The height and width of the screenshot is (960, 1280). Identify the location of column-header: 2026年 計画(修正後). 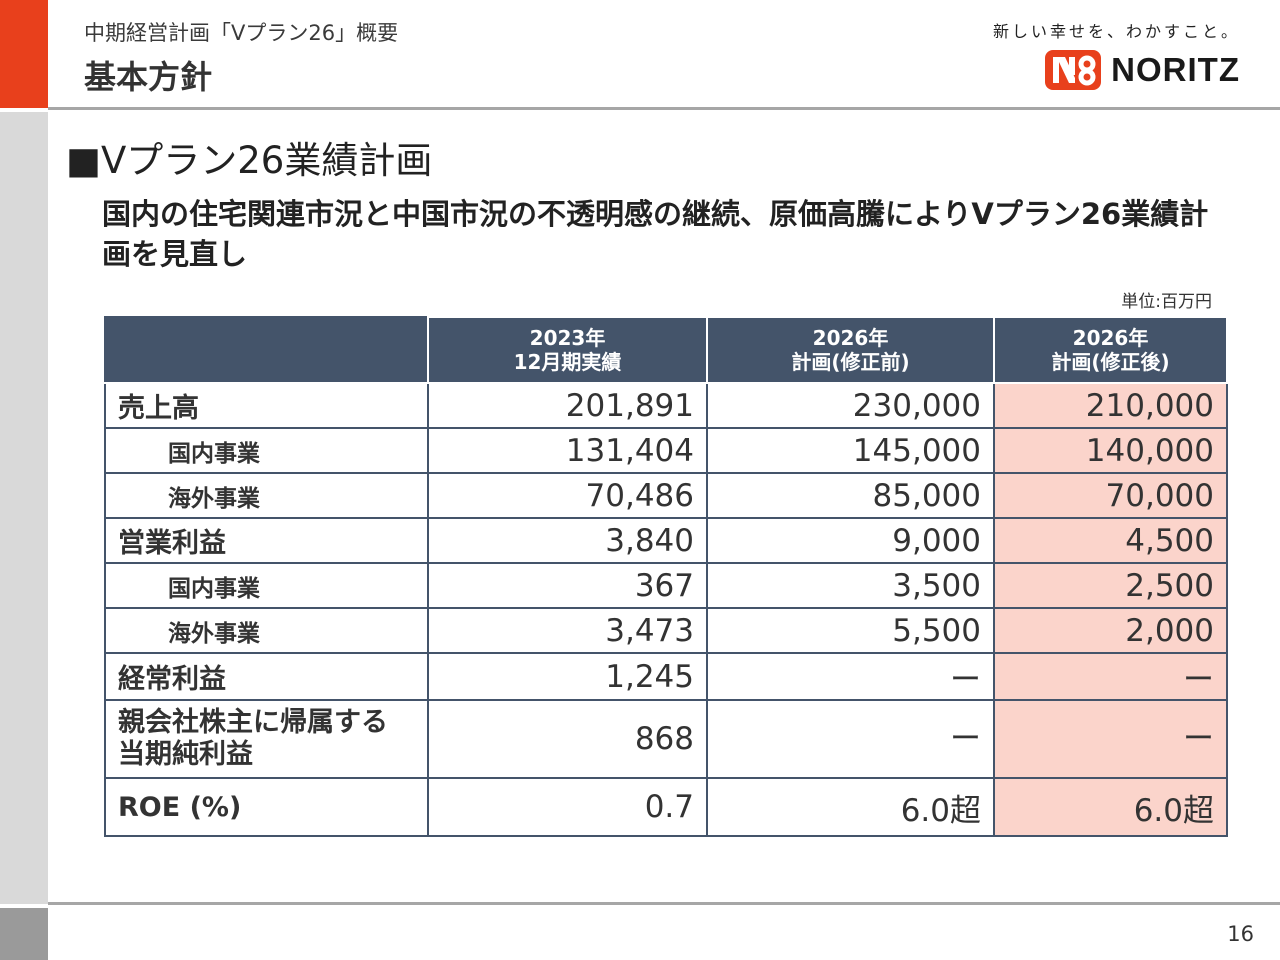
(1110, 350).